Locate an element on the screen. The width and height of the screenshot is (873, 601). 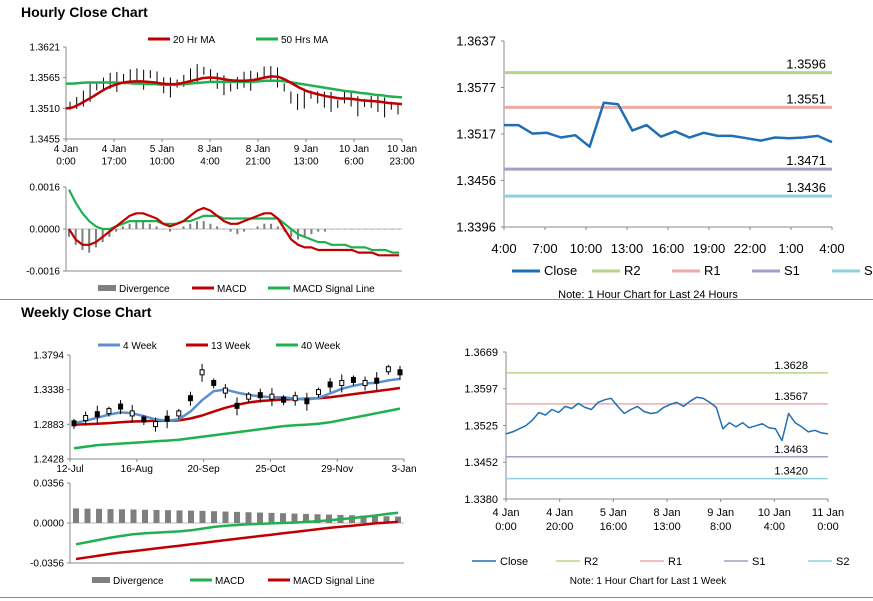
weekly-hourly-ytick-label: 1.3669 is located at coordinates (481, 353).